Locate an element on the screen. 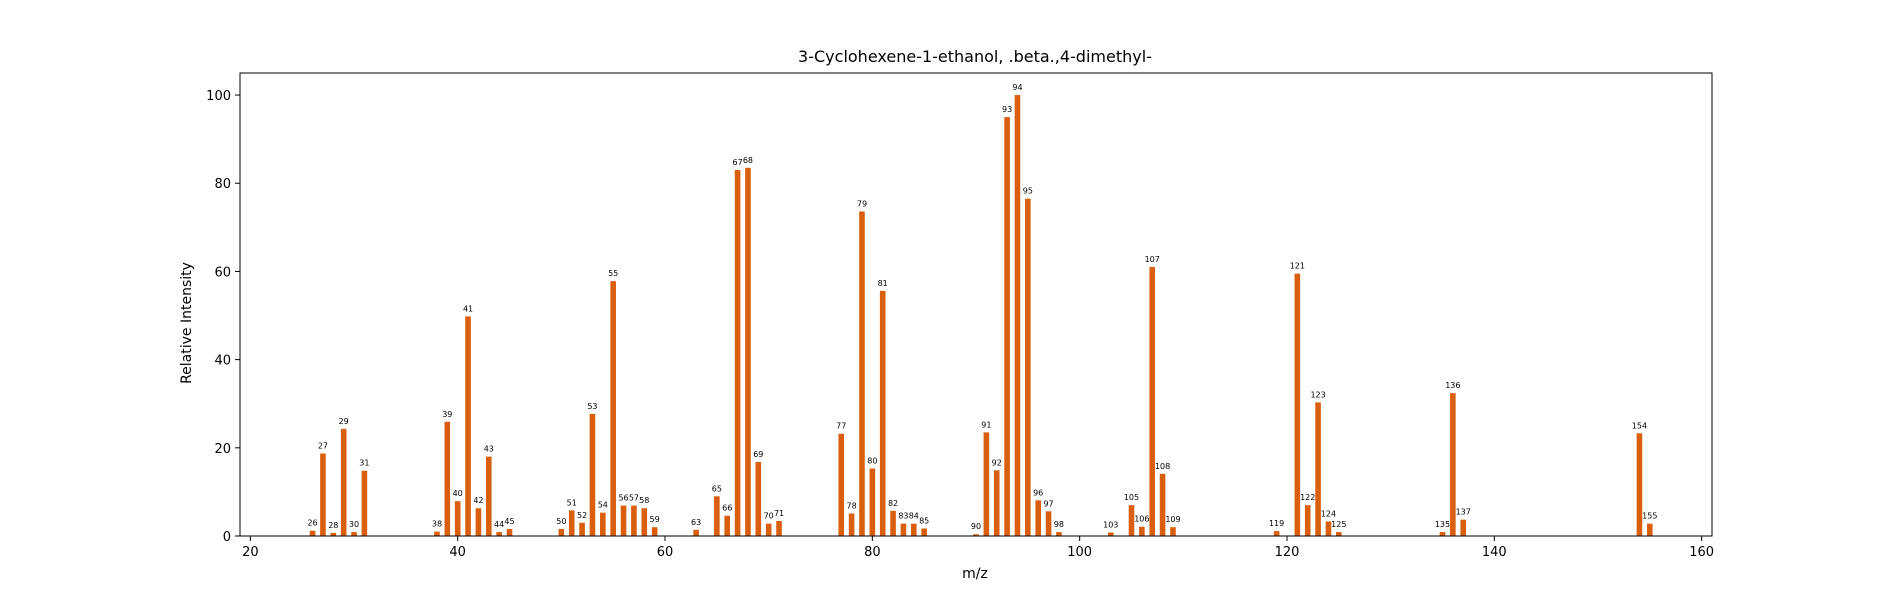 The image size is (1900, 600). bar-label-mz-98: 98 is located at coordinates (1059, 524).